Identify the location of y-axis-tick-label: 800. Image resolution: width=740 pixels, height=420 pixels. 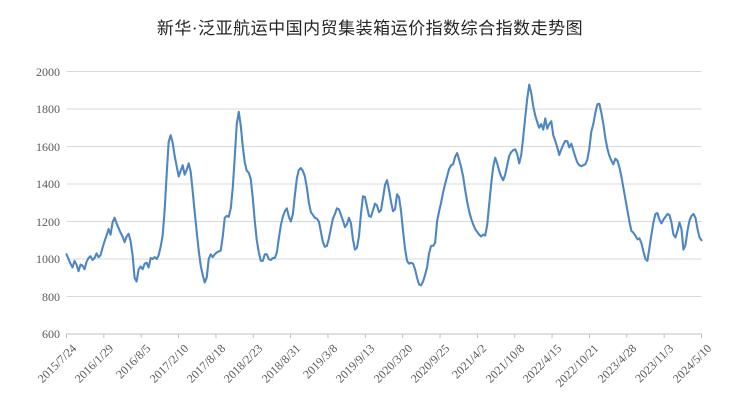
(51, 296).